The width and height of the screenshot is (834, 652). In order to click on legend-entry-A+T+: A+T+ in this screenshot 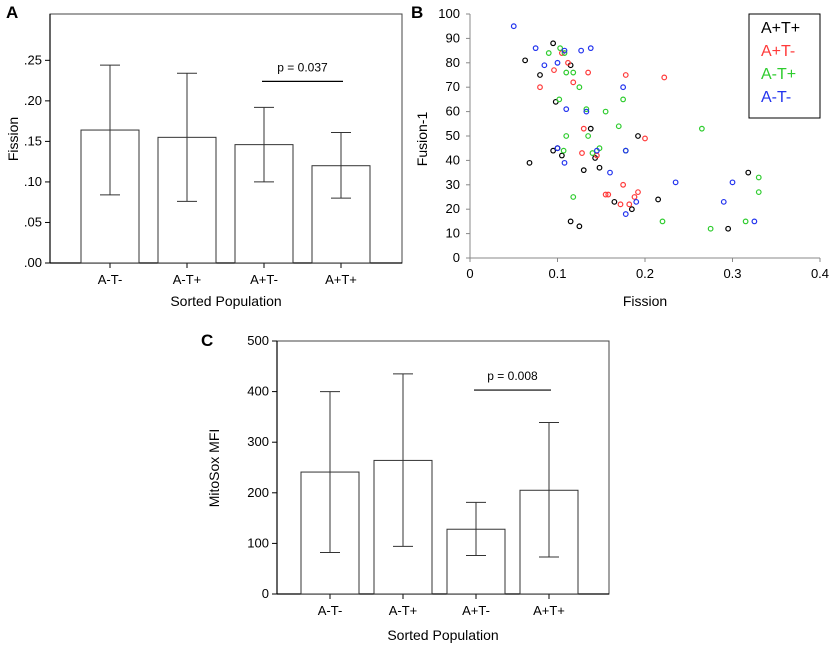, I will do `click(780, 28)`.